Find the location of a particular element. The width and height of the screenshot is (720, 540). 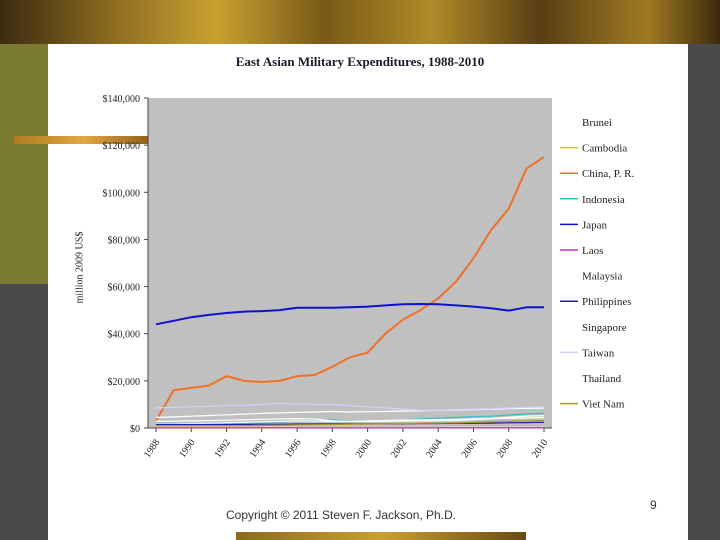

legend-label: Malaysia is located at coordinates (602, 277).